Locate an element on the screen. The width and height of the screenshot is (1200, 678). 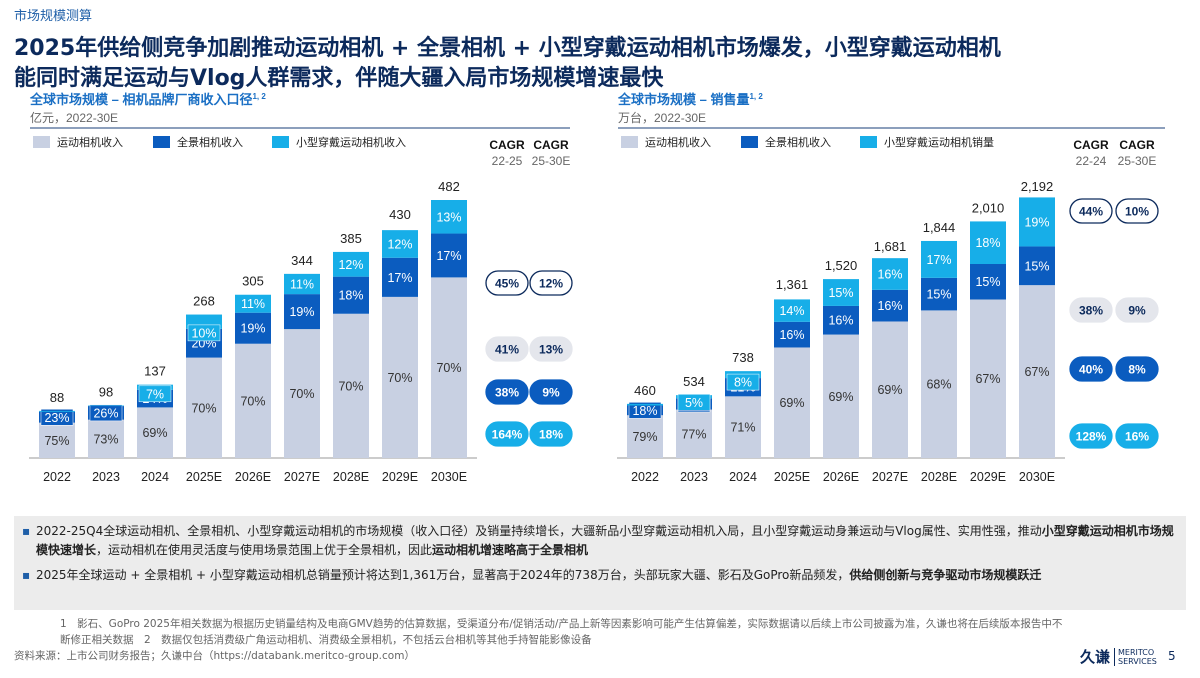
chart-unit: 亿元，2022-30E is located at coordinates (74, 117).